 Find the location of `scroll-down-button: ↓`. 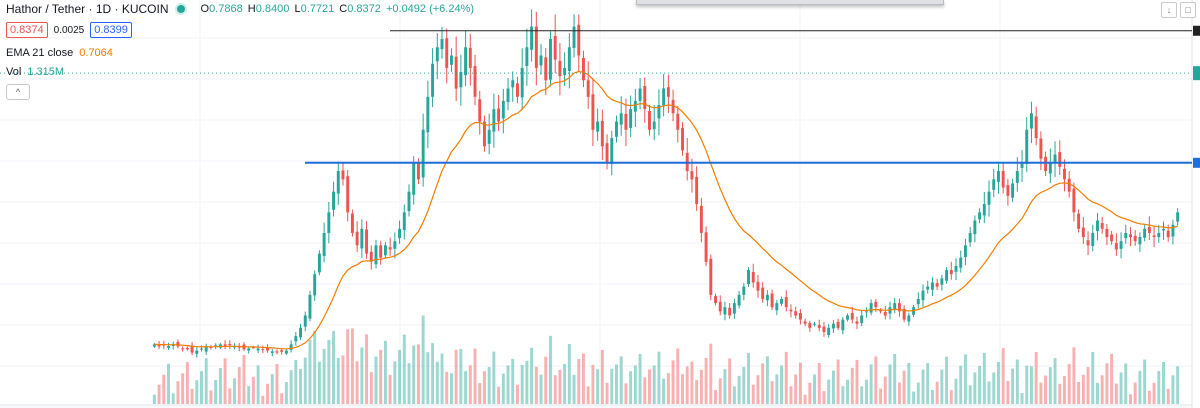

scroll-down-button: ↓ is located at coordinates (1169, 10).